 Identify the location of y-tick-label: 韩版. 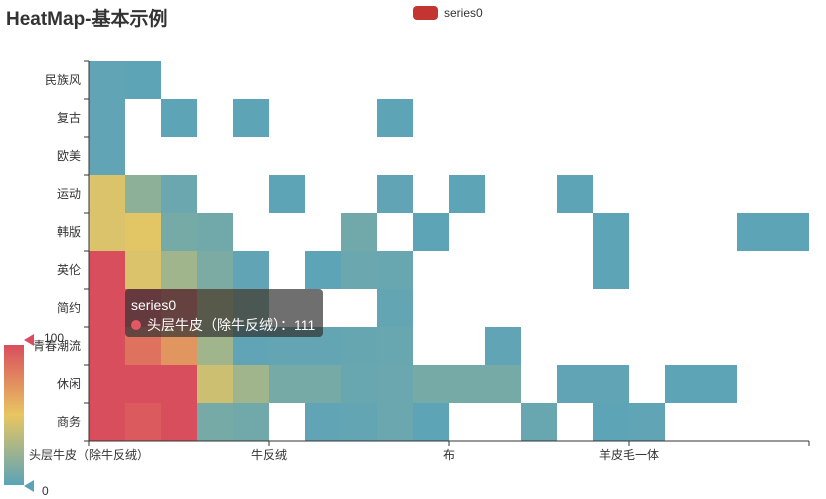
(69, 231).